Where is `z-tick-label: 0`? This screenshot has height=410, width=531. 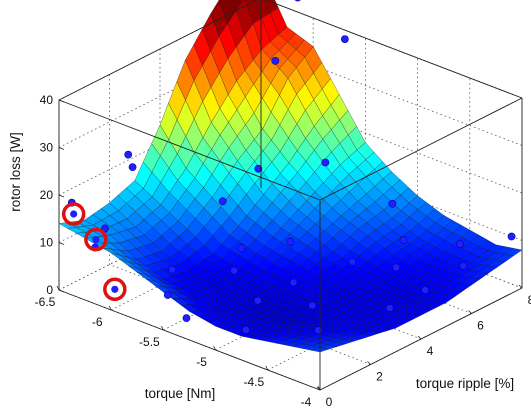
z-tick-label: 0 is located at coordinates (49, 290).